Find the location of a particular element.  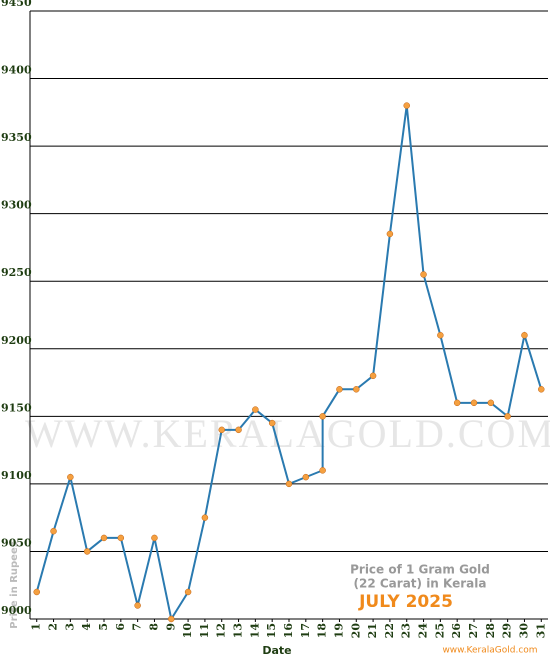

y-tick-label: 9450 is located at coordinates (16, 4).